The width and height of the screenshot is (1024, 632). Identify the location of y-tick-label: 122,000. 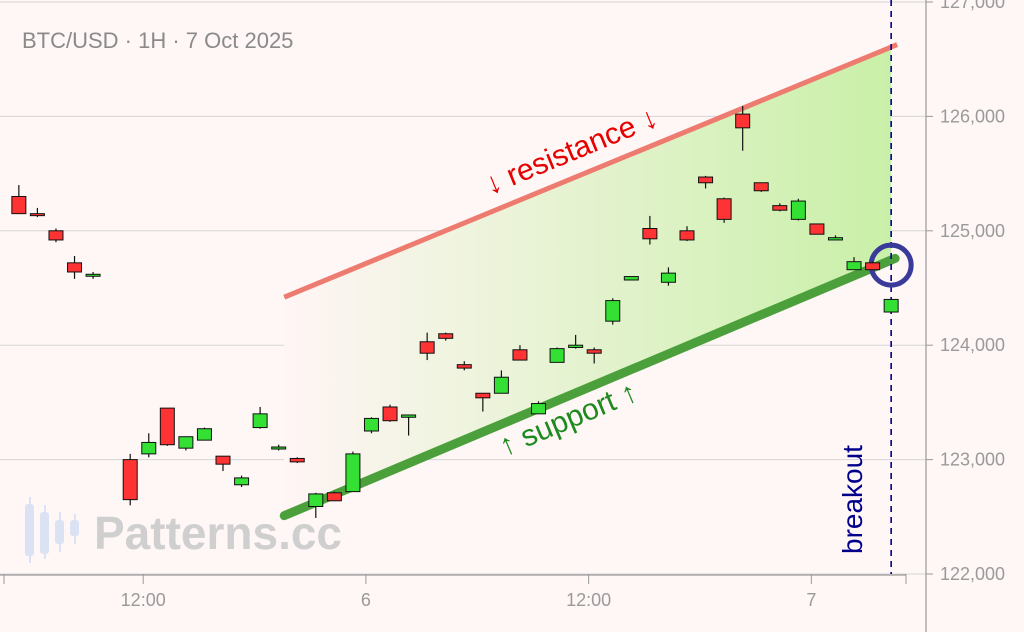
(972, 574).